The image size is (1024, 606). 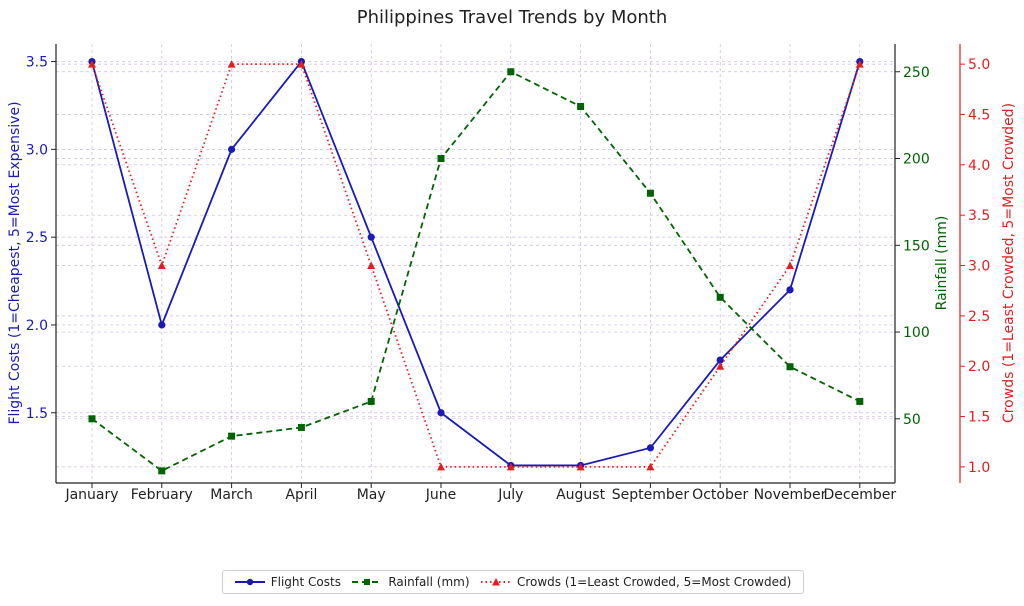 What do you see at coordinates (916, 333) in the screenshot?
I see `rainfall-tick-label: 100` at bounding box center [916, 333].